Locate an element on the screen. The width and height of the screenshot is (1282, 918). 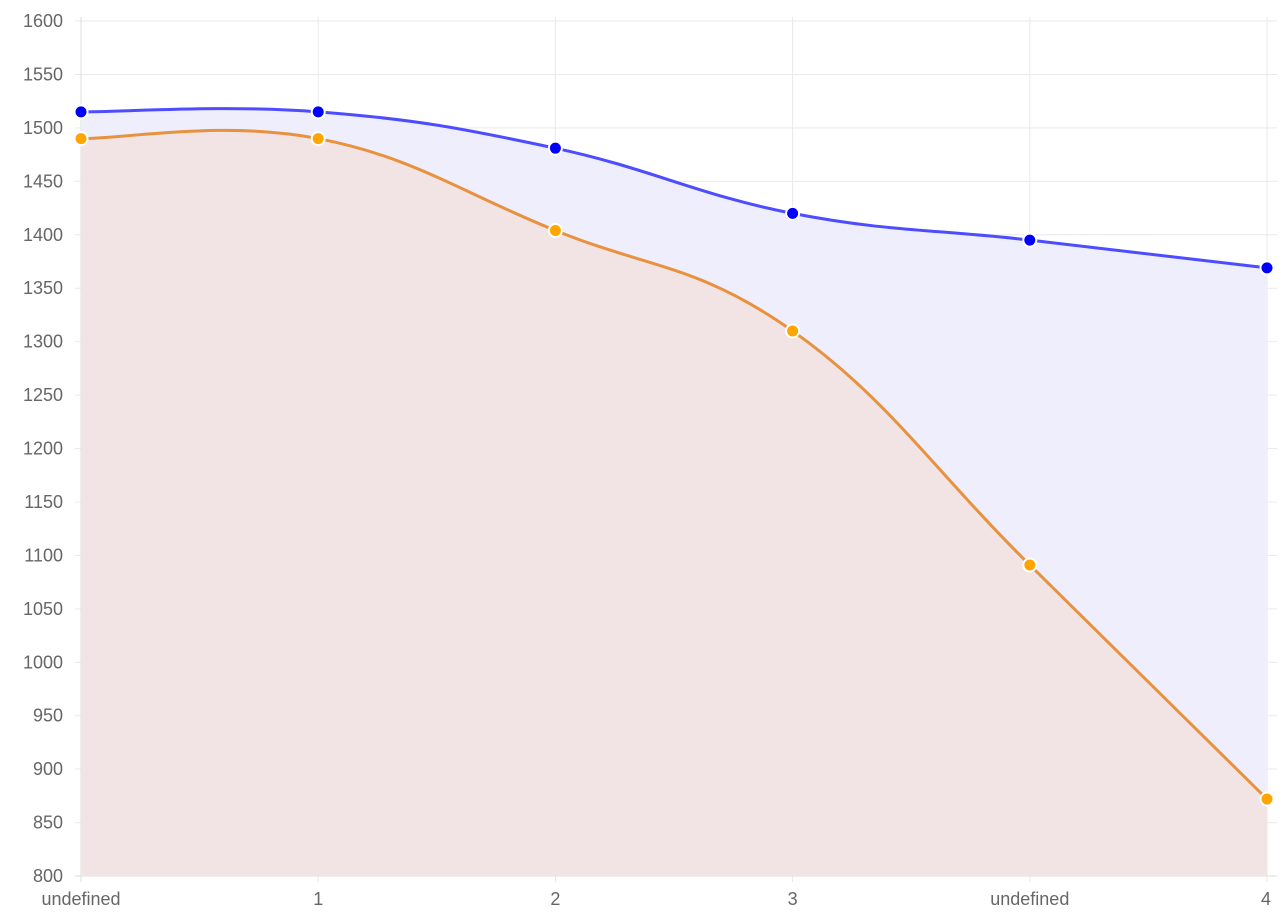
x-axis-ticks: undefined 1 2 3 undefined 4 is located at coordinates (656, 899).